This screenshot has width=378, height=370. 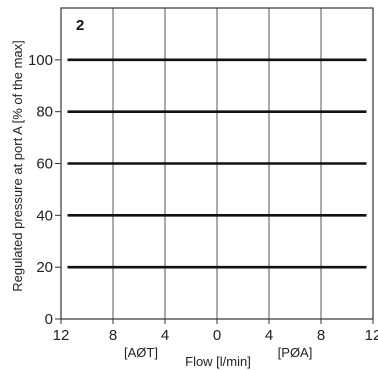 I want to click on y-tick-label: 20, so click(x=44, y=267).